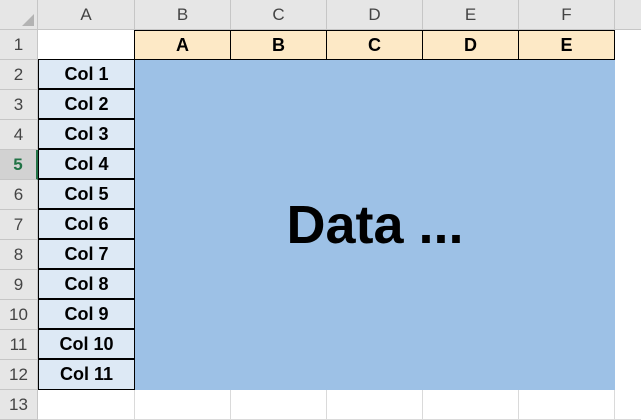  I want to click on cell-a13, so click(86, 405).